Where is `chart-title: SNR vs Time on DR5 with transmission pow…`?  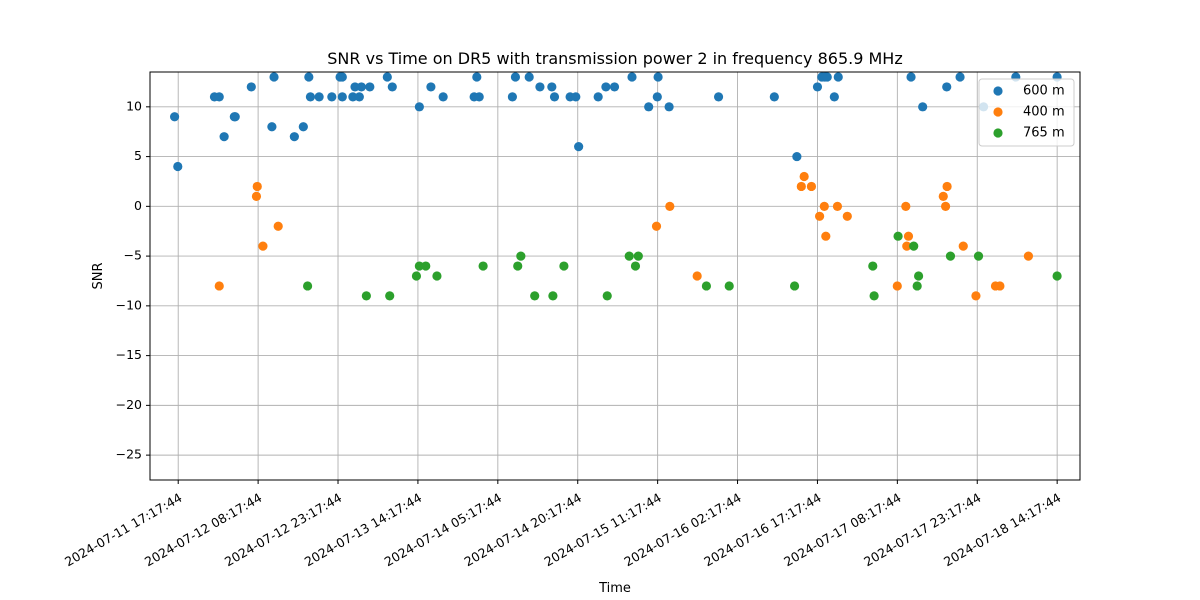
chart-title: SNR vs Time on DR5 with transmission pow… is located at coordinates (614, 58).